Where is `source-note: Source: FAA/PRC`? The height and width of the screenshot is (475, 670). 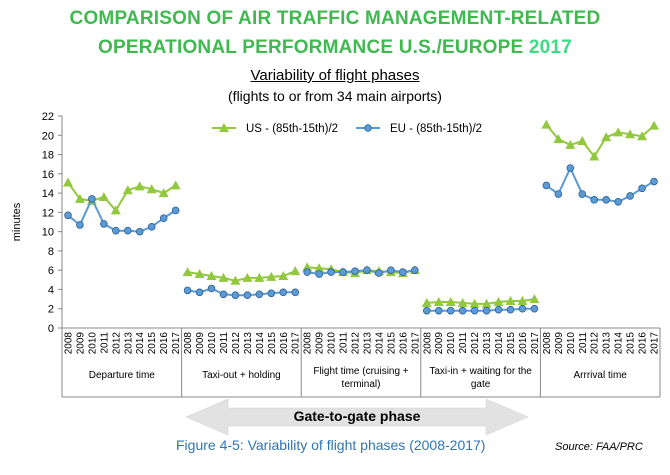 source-note: Source: FAA/PRC is located at coordinates (599, 447).